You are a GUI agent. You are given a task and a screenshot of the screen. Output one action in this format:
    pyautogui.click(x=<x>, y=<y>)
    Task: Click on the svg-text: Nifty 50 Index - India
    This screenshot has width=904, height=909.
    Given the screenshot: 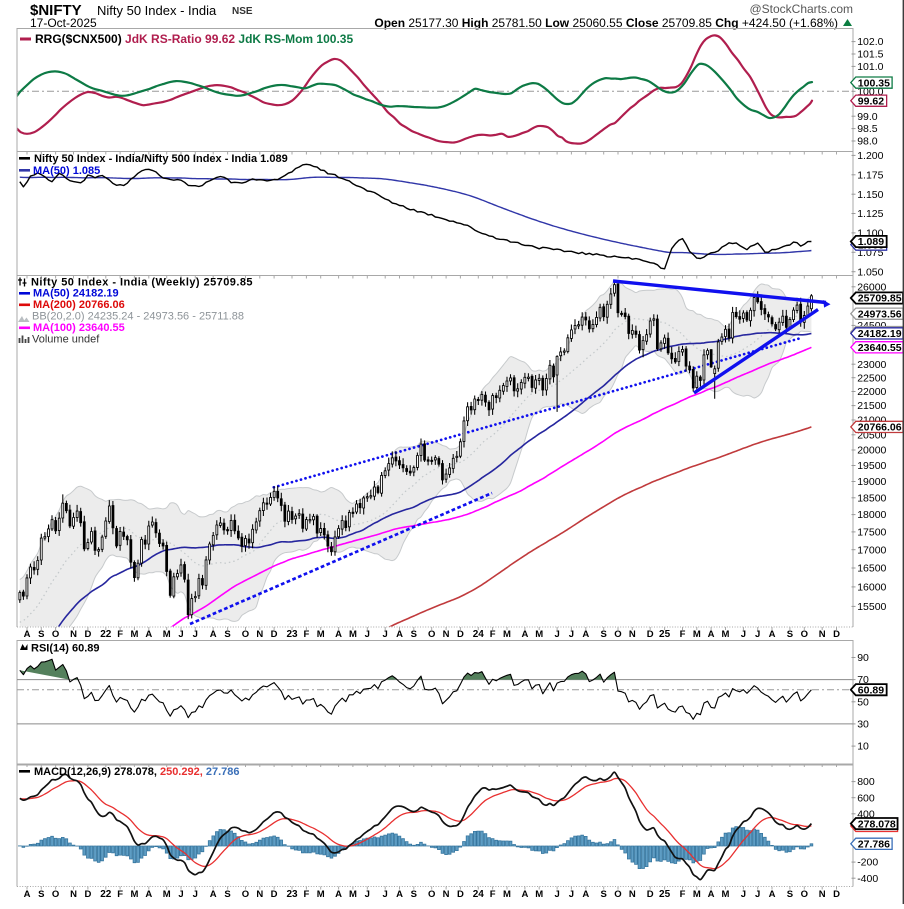 What is the action you would take?
    pyautogui.click(x=157, y=10)
    